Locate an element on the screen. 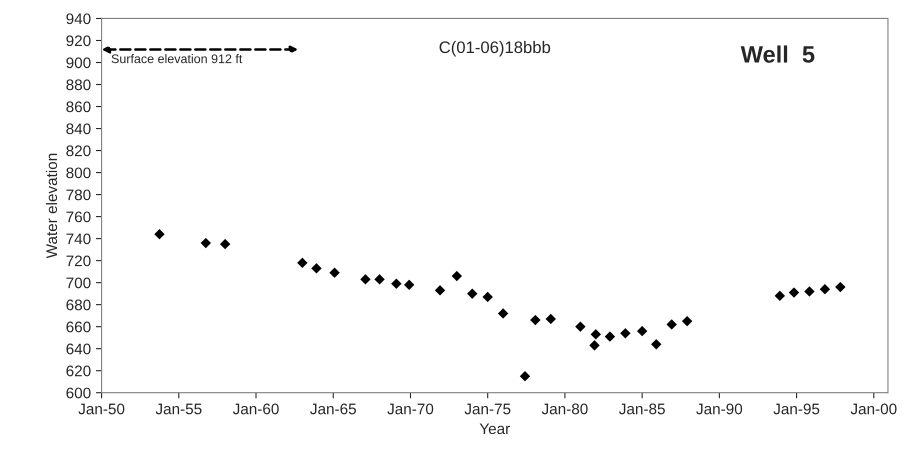  x-tick-label: Jan-50 is located at coordinates (101, 409).